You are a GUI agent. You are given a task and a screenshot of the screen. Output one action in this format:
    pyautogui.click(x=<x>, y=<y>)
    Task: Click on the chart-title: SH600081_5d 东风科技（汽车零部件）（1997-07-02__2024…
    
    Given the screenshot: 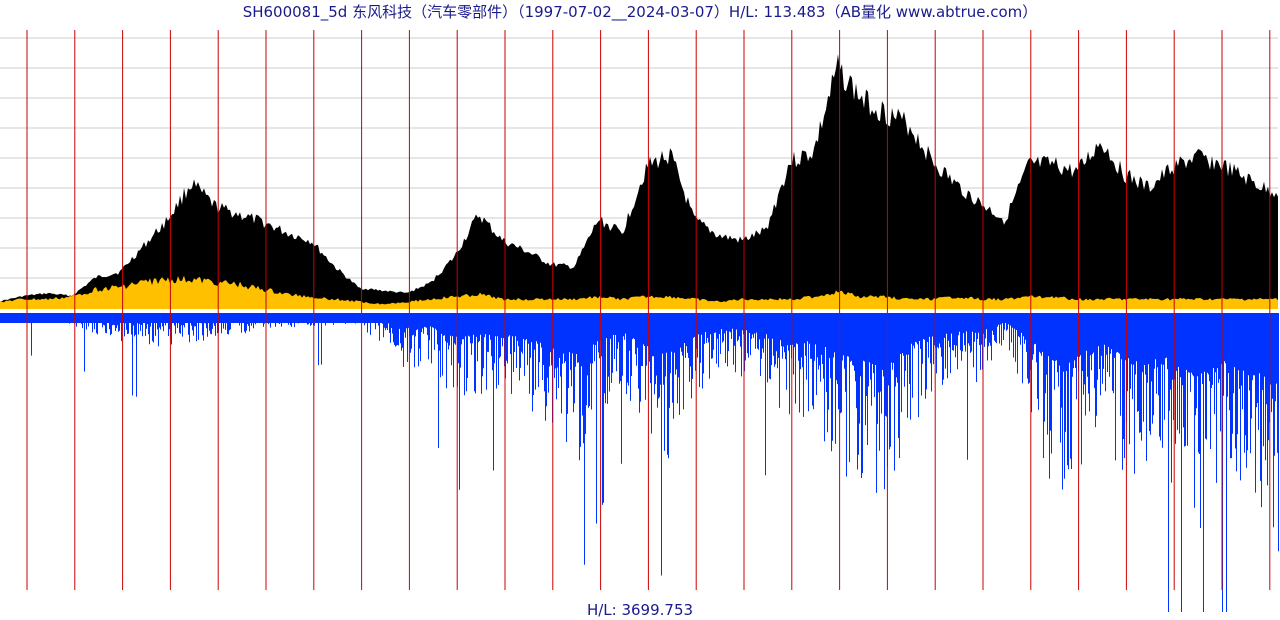 What is the action you would take?
    pyautogui.click(x=640, y=12)
    